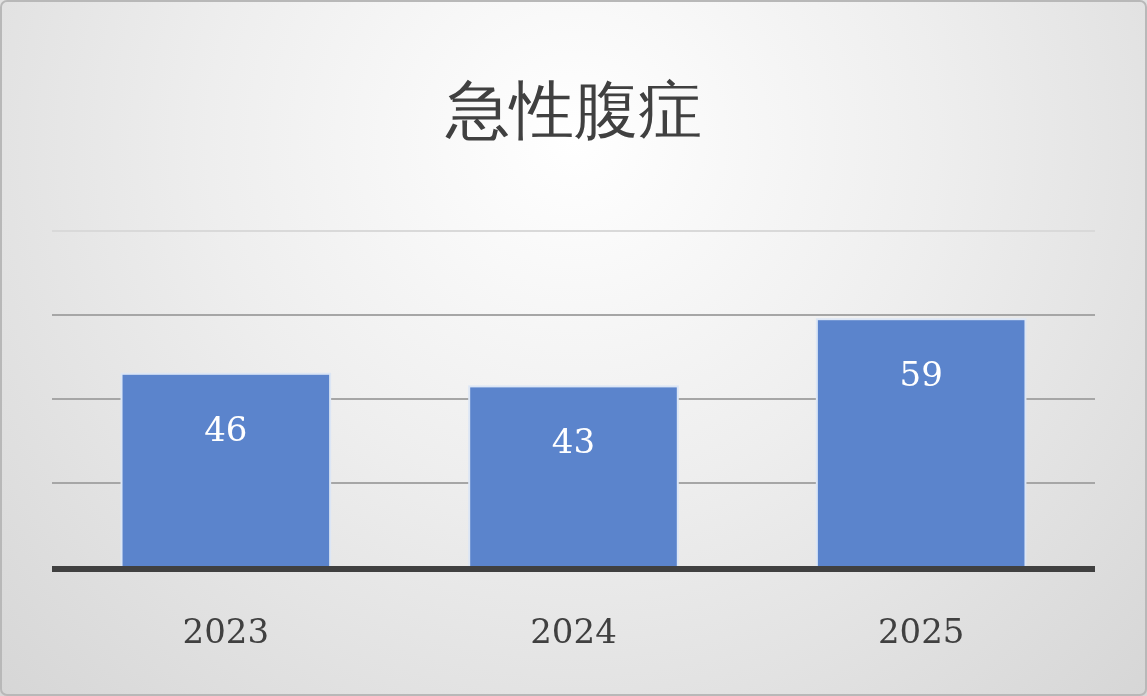 The width and height of the screenshot is (1147, 696). I want to click on x-tick-label: 2024, so click(573, 631).